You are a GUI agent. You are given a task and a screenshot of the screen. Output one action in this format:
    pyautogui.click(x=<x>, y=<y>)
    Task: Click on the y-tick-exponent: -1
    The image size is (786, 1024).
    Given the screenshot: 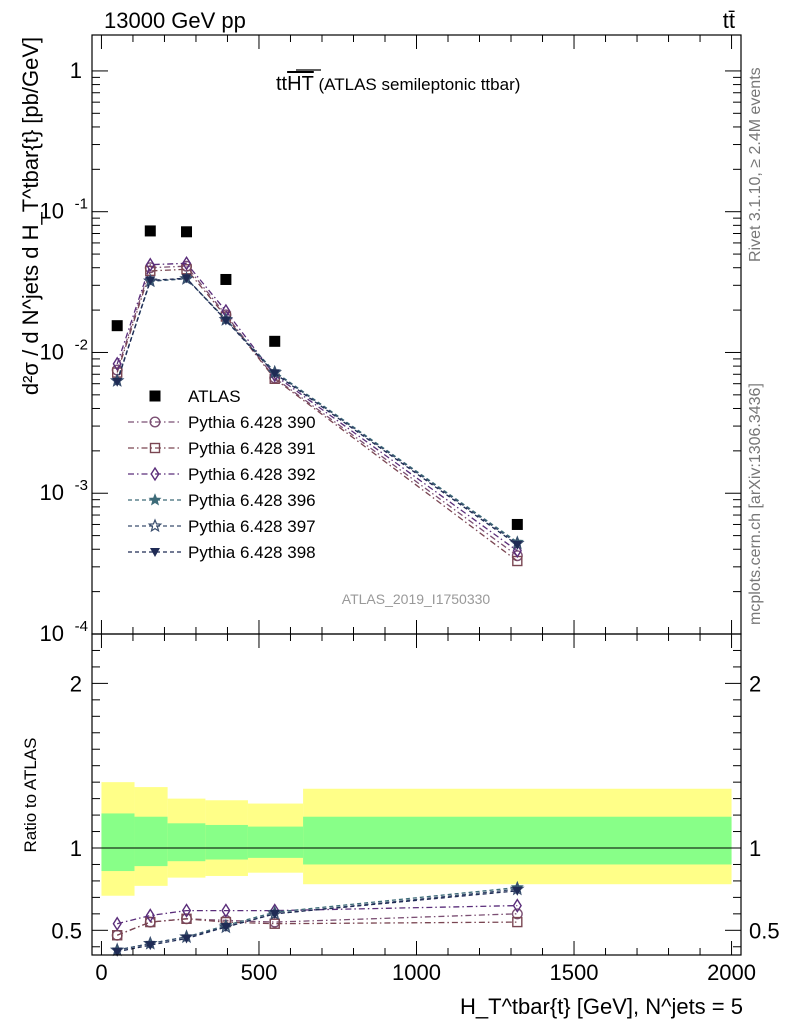 What is the action you would take?
    pyautogui.click(x=81, y=204)
    